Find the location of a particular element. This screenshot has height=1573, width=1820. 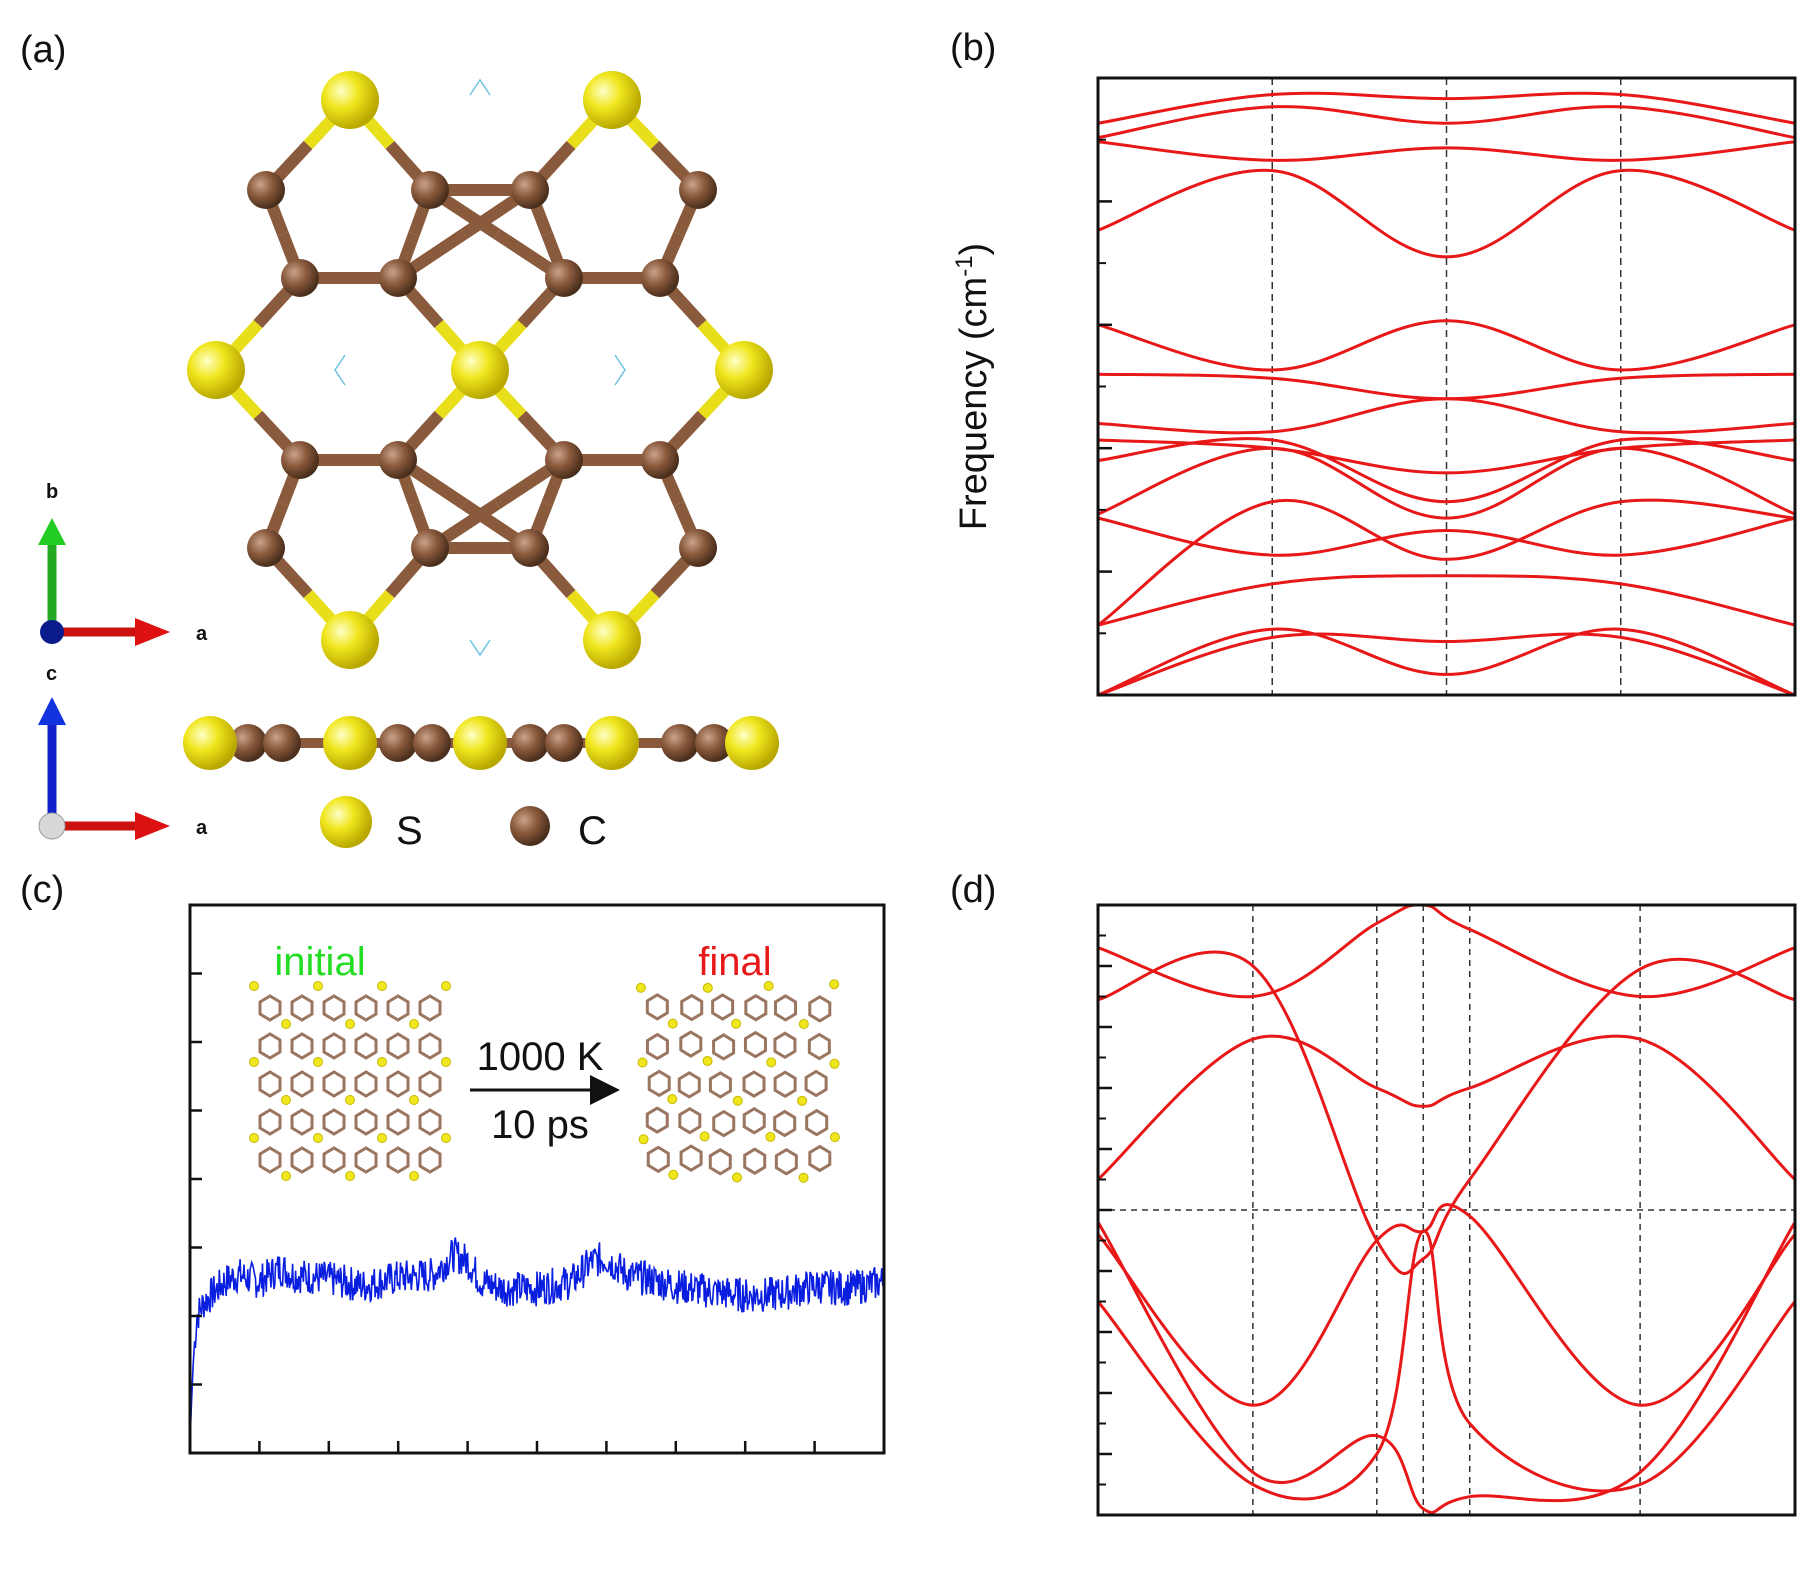

a-axis-arrowhead-bottom is located at coordinates (152, 826).